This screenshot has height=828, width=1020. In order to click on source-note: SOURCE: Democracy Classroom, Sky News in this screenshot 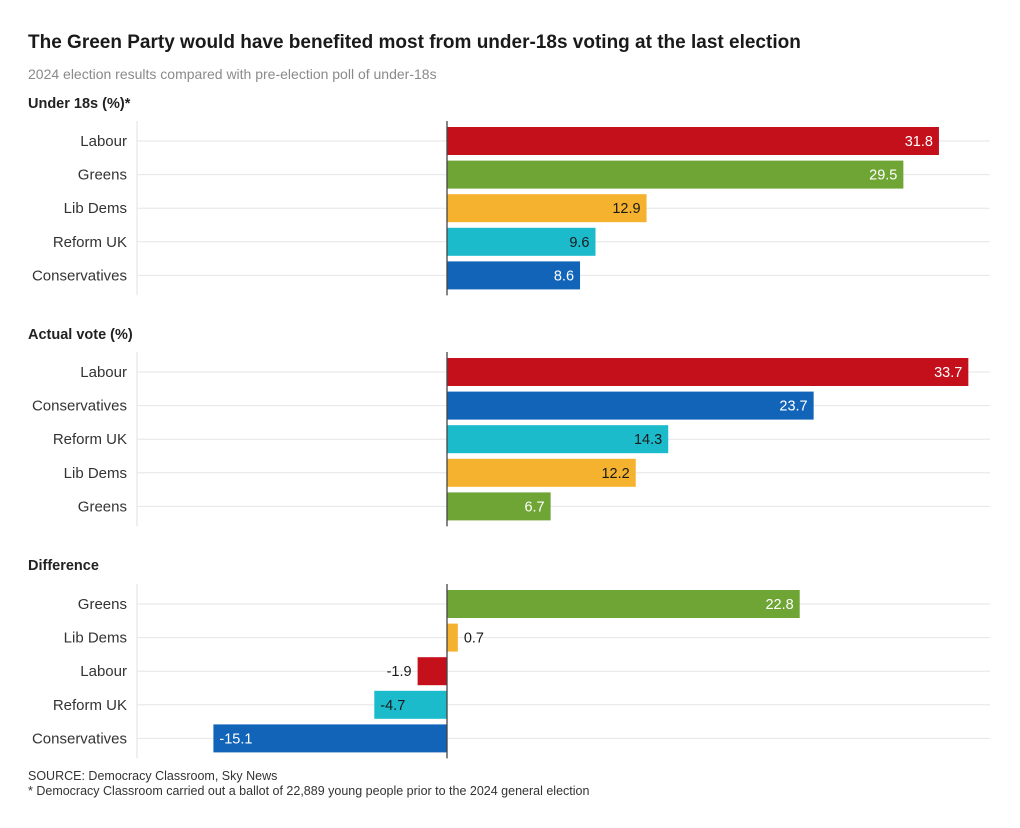, I will do `click(153, 776)`.